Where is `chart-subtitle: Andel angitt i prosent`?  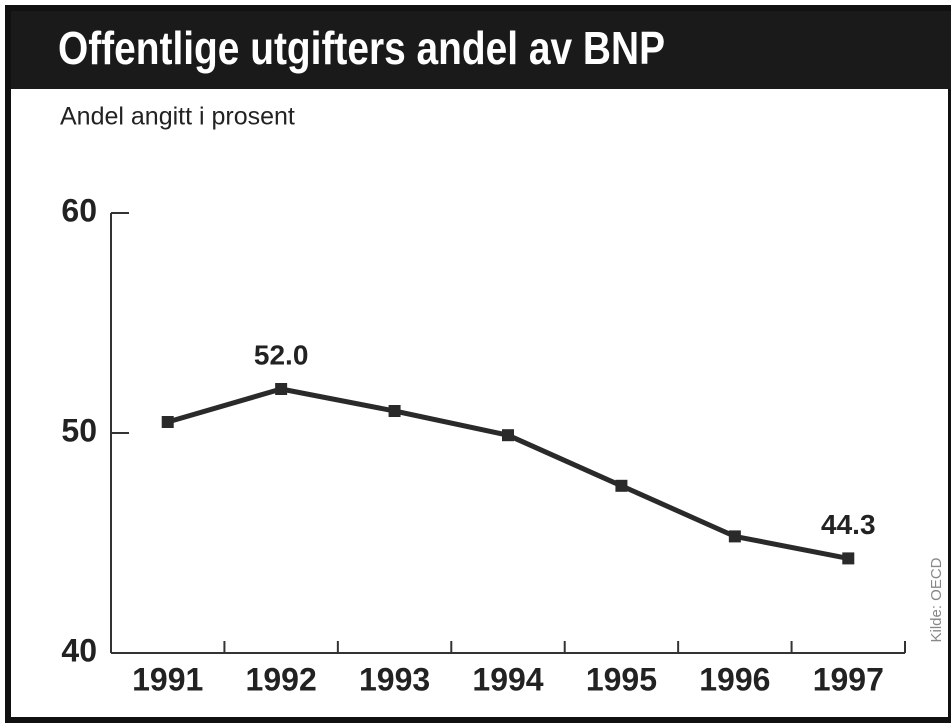 chart-subtitle: Andel angitt i prosent is located at coordinates (177, 117).